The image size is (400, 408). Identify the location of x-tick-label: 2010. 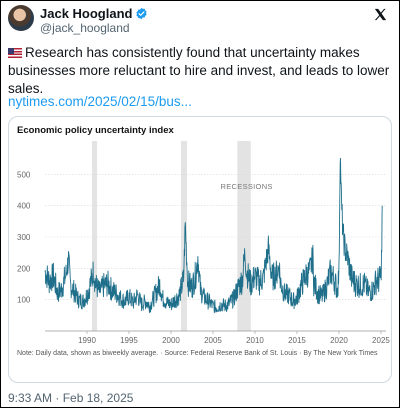
(255, 340).